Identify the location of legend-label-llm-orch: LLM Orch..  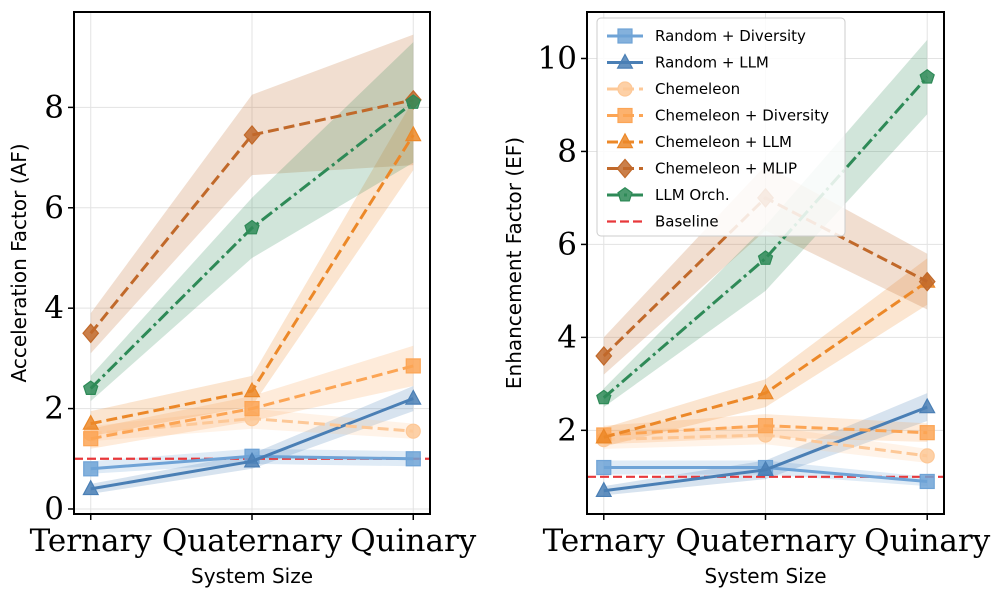
(692, 195).